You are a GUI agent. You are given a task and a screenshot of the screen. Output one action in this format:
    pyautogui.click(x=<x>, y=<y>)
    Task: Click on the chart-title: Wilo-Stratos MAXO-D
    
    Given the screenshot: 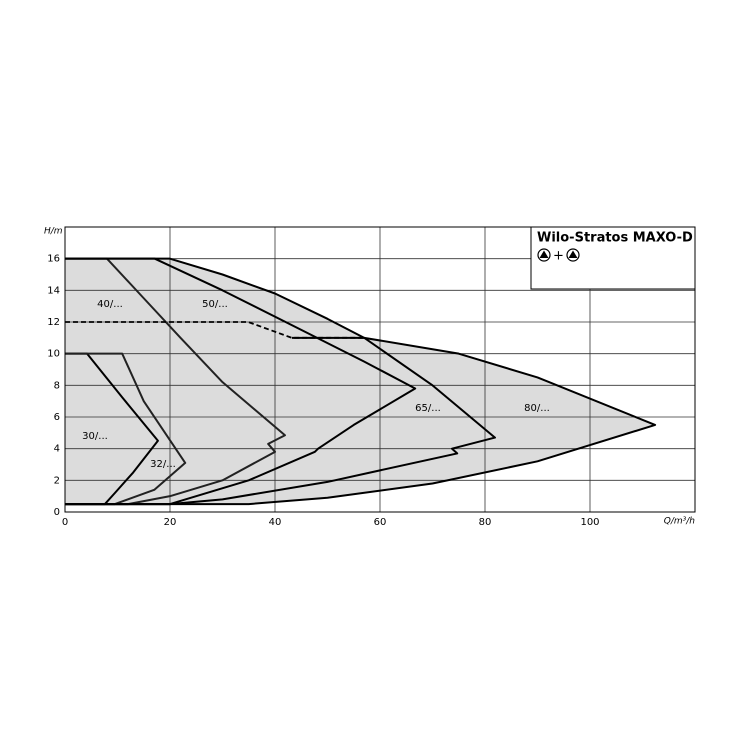 What is the action you would take?
    pyautogui.click(x=615, y=238)
    